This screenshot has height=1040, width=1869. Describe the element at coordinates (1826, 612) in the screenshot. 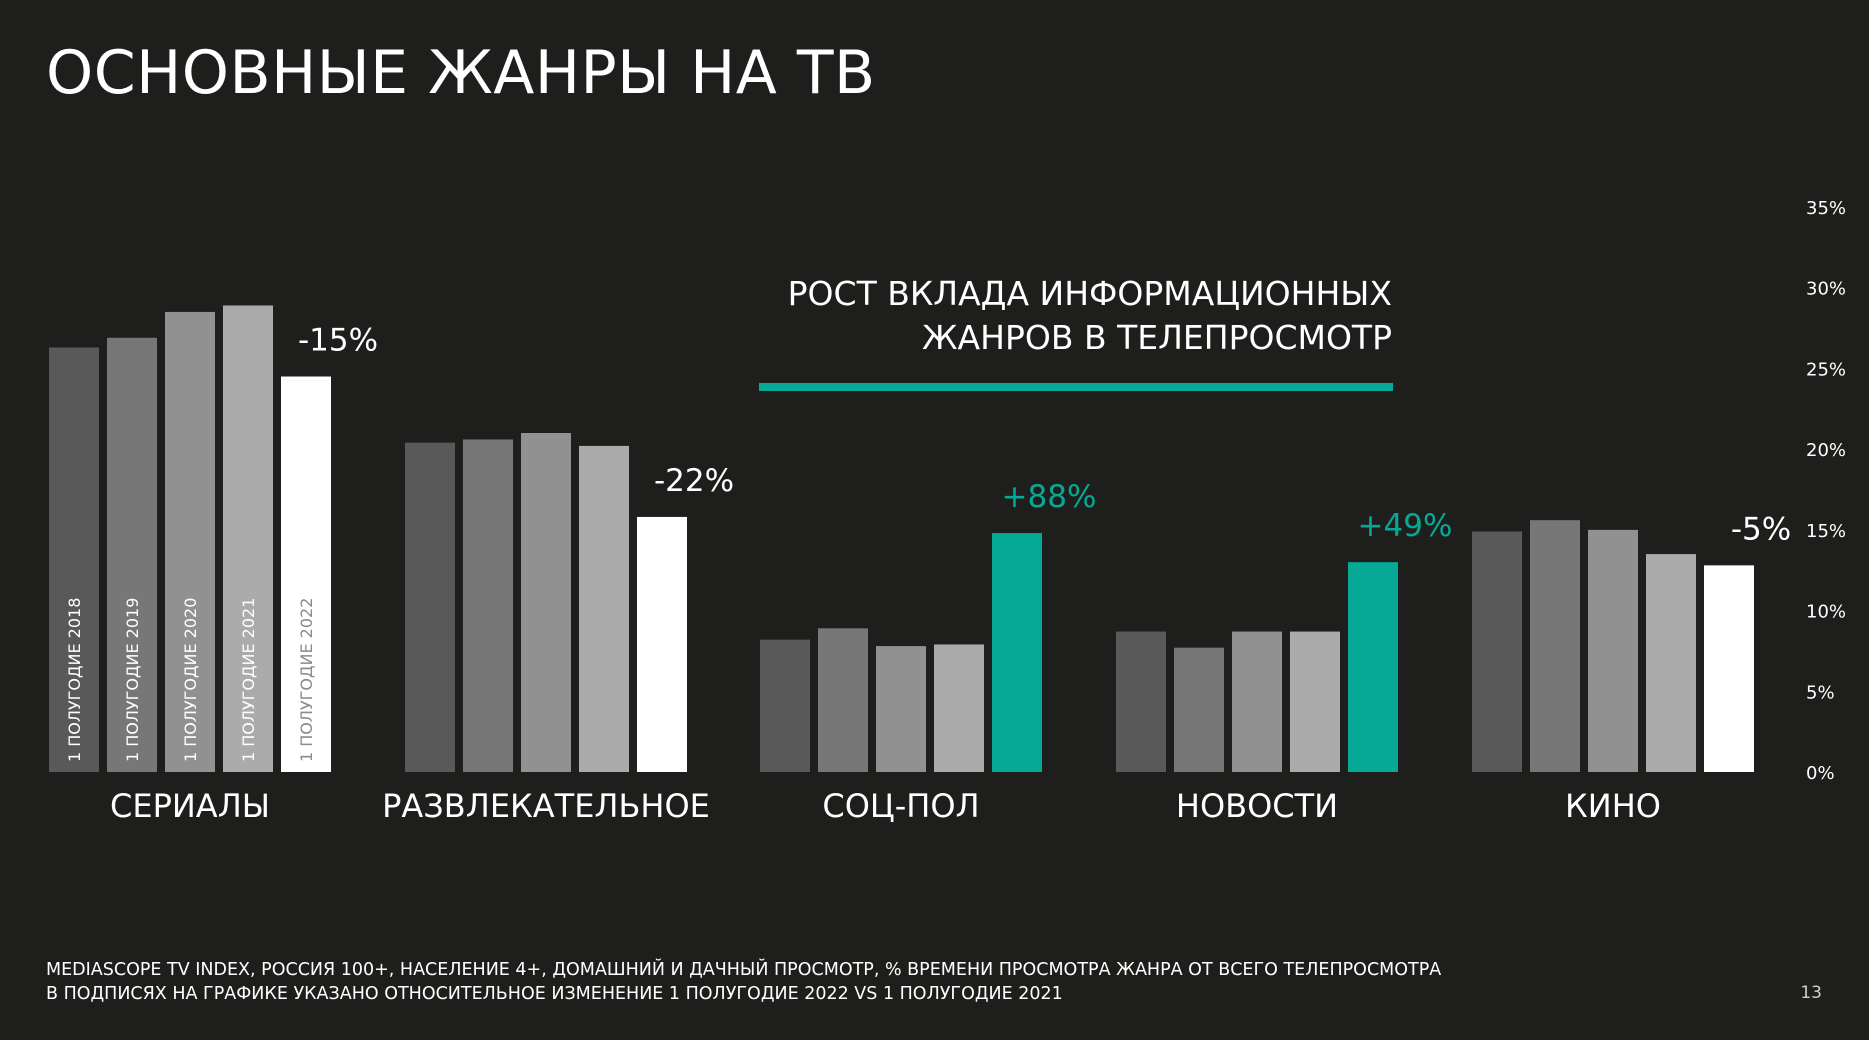

I see `y-tick-label: 10%` at that location.